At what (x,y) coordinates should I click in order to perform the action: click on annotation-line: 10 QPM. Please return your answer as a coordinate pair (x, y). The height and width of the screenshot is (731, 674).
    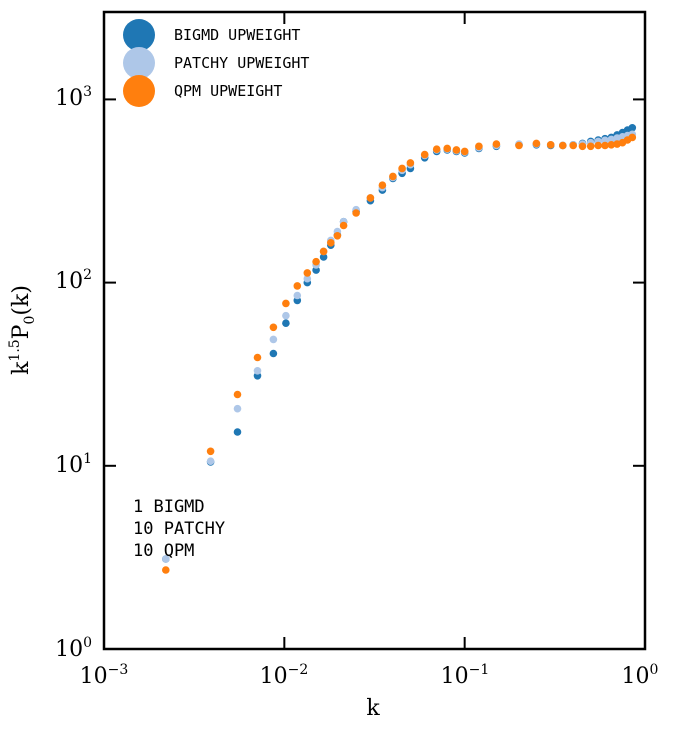
    Looking at the image, I should click on (163, 551).